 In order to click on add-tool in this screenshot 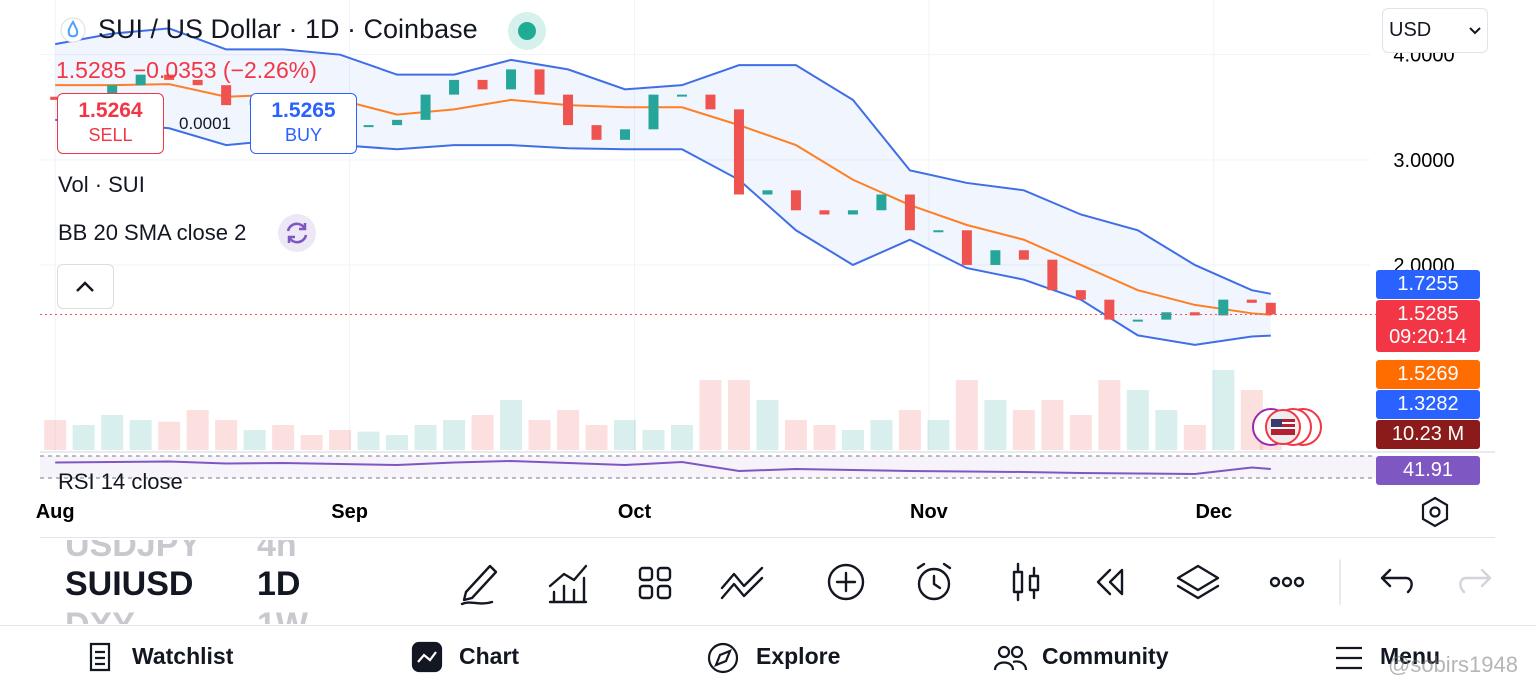, I will do `click(846, 582)`.